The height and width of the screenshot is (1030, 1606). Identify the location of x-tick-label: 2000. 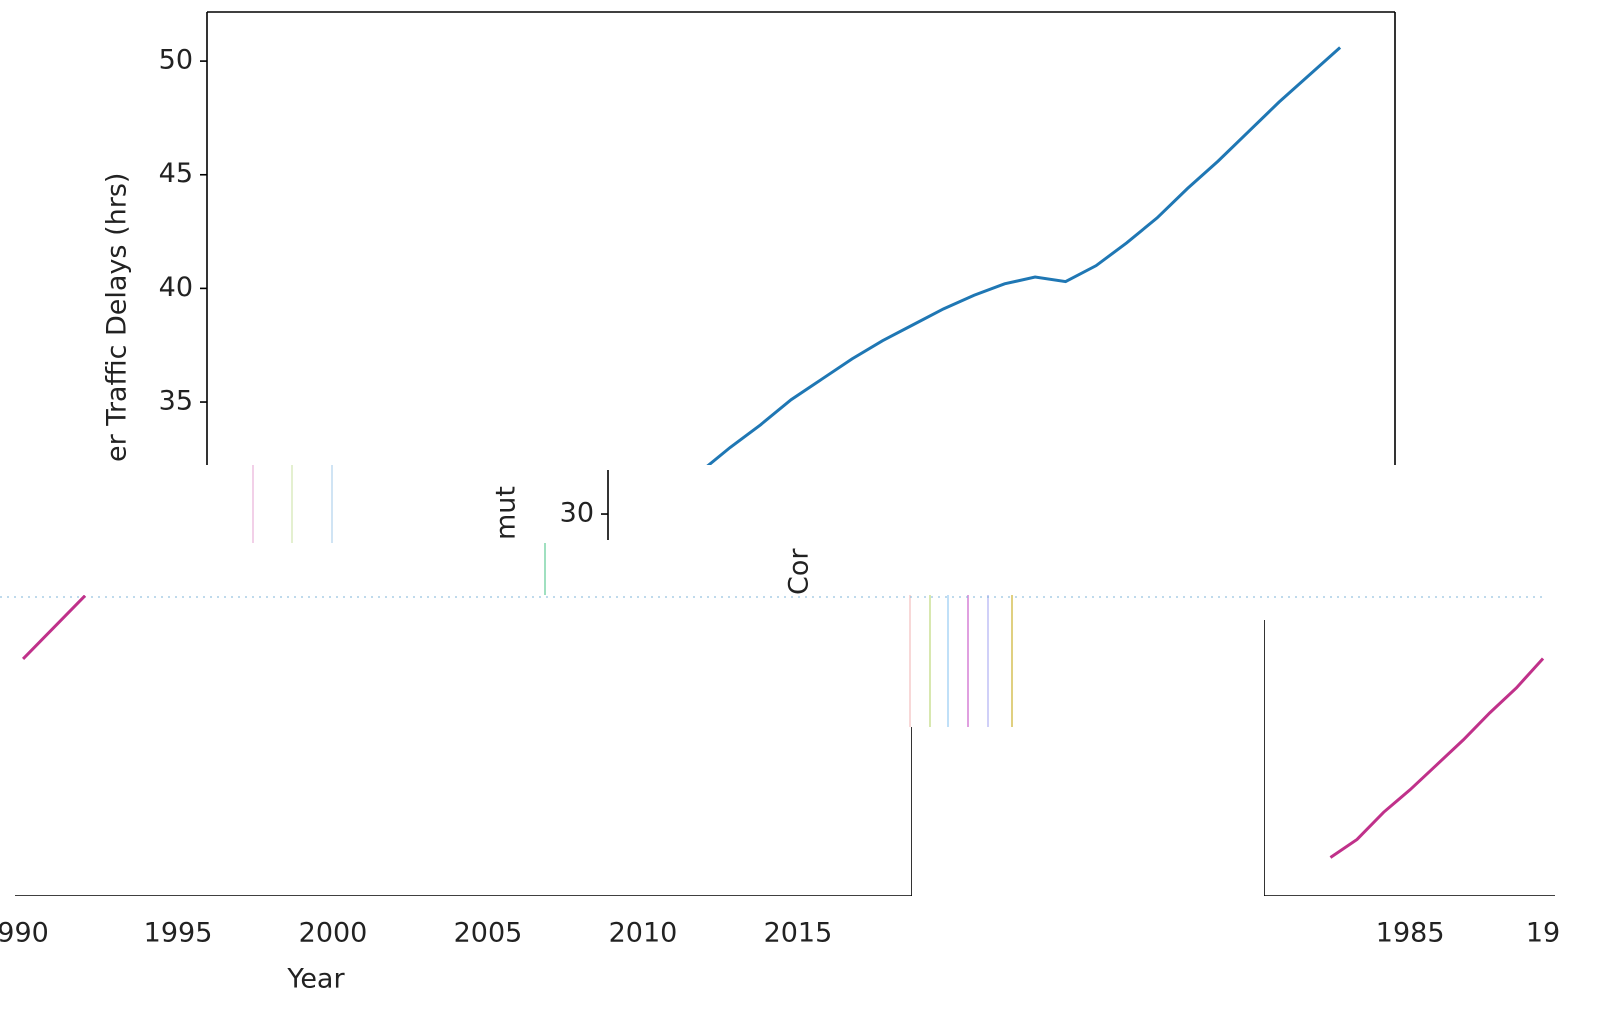
(333, 933).